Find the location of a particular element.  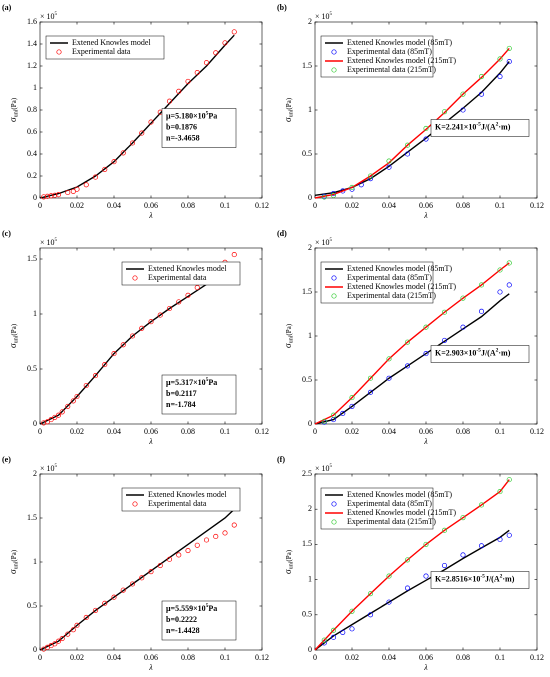

legend-label: Experimental data is located at coordinates (101, 51).